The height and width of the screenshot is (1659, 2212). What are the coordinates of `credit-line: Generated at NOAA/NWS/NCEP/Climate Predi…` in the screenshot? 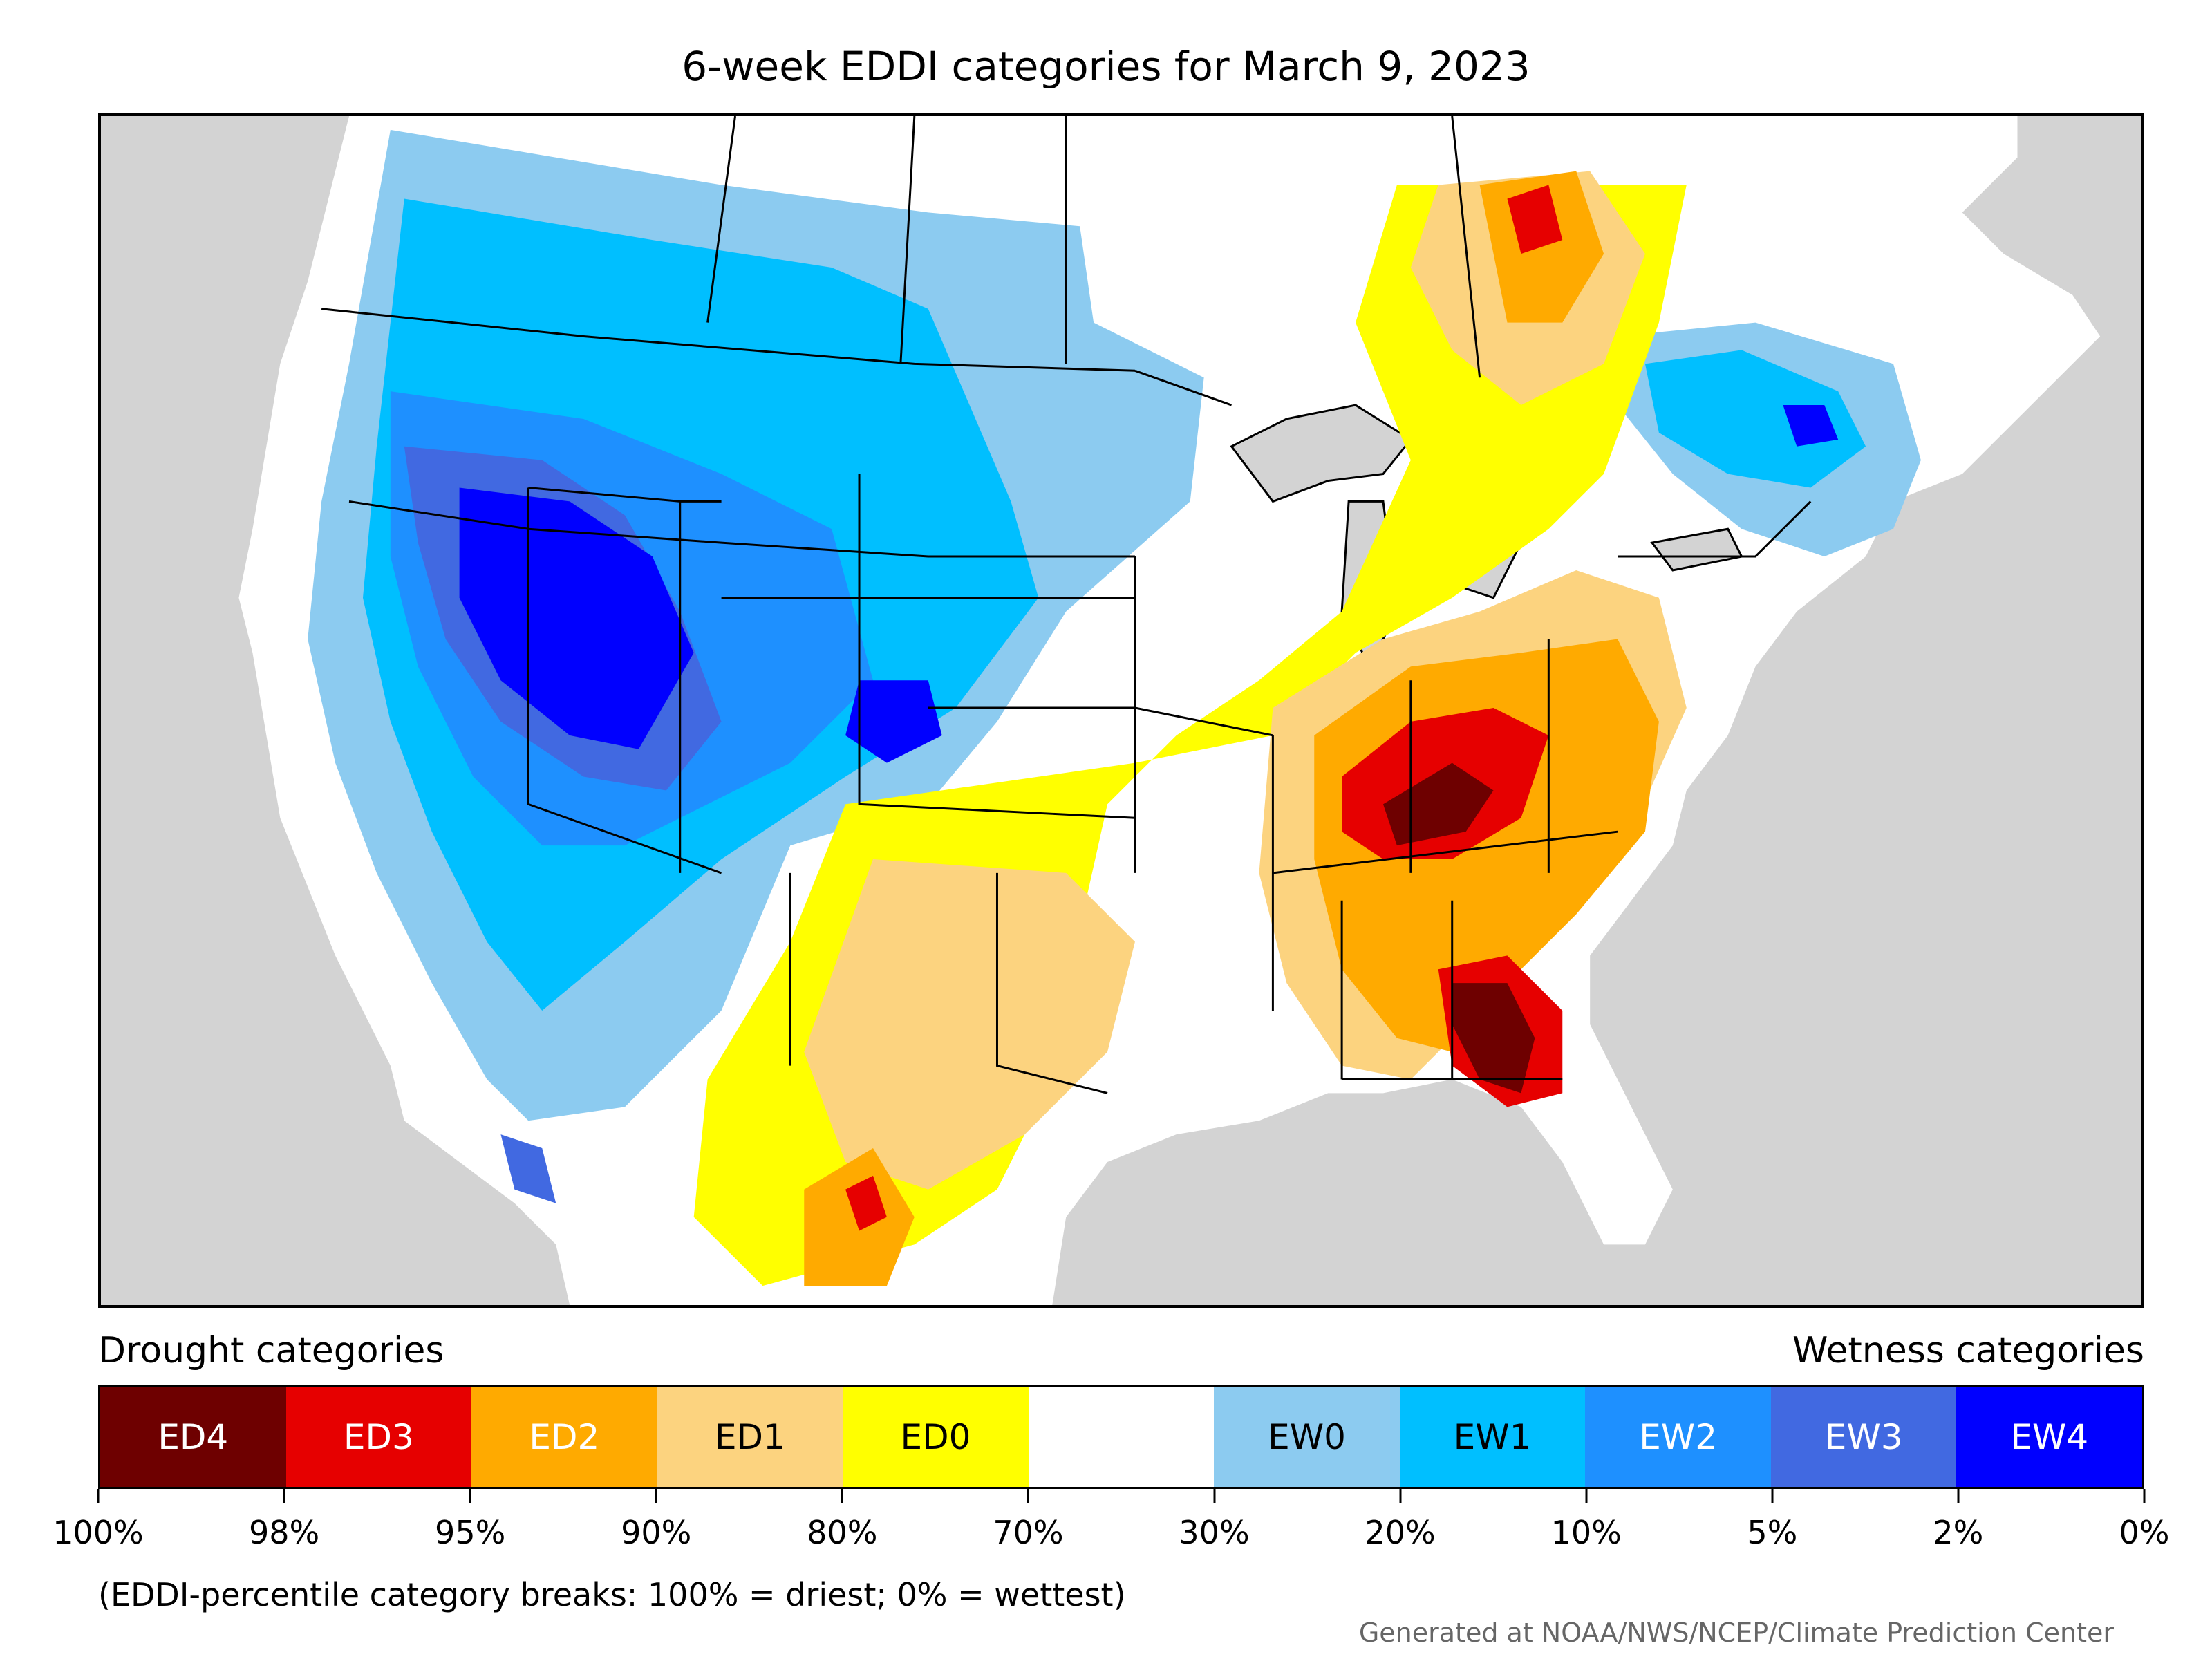 It's located at (1736, 1633).